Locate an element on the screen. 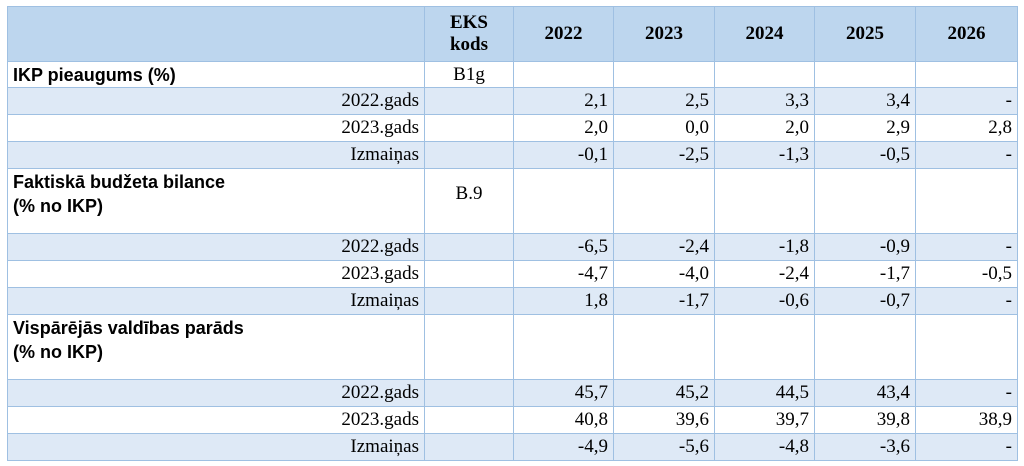 The width and height of the screenshot is (1024, 466). table-row: 2022.gads 2,1 2,5 3,3 3,4 - is located at coordinates (512, 101).